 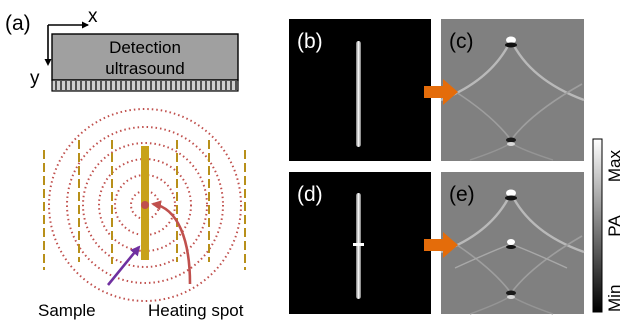 I want to click on colorbar-gradient, so click(x=597, y=225).